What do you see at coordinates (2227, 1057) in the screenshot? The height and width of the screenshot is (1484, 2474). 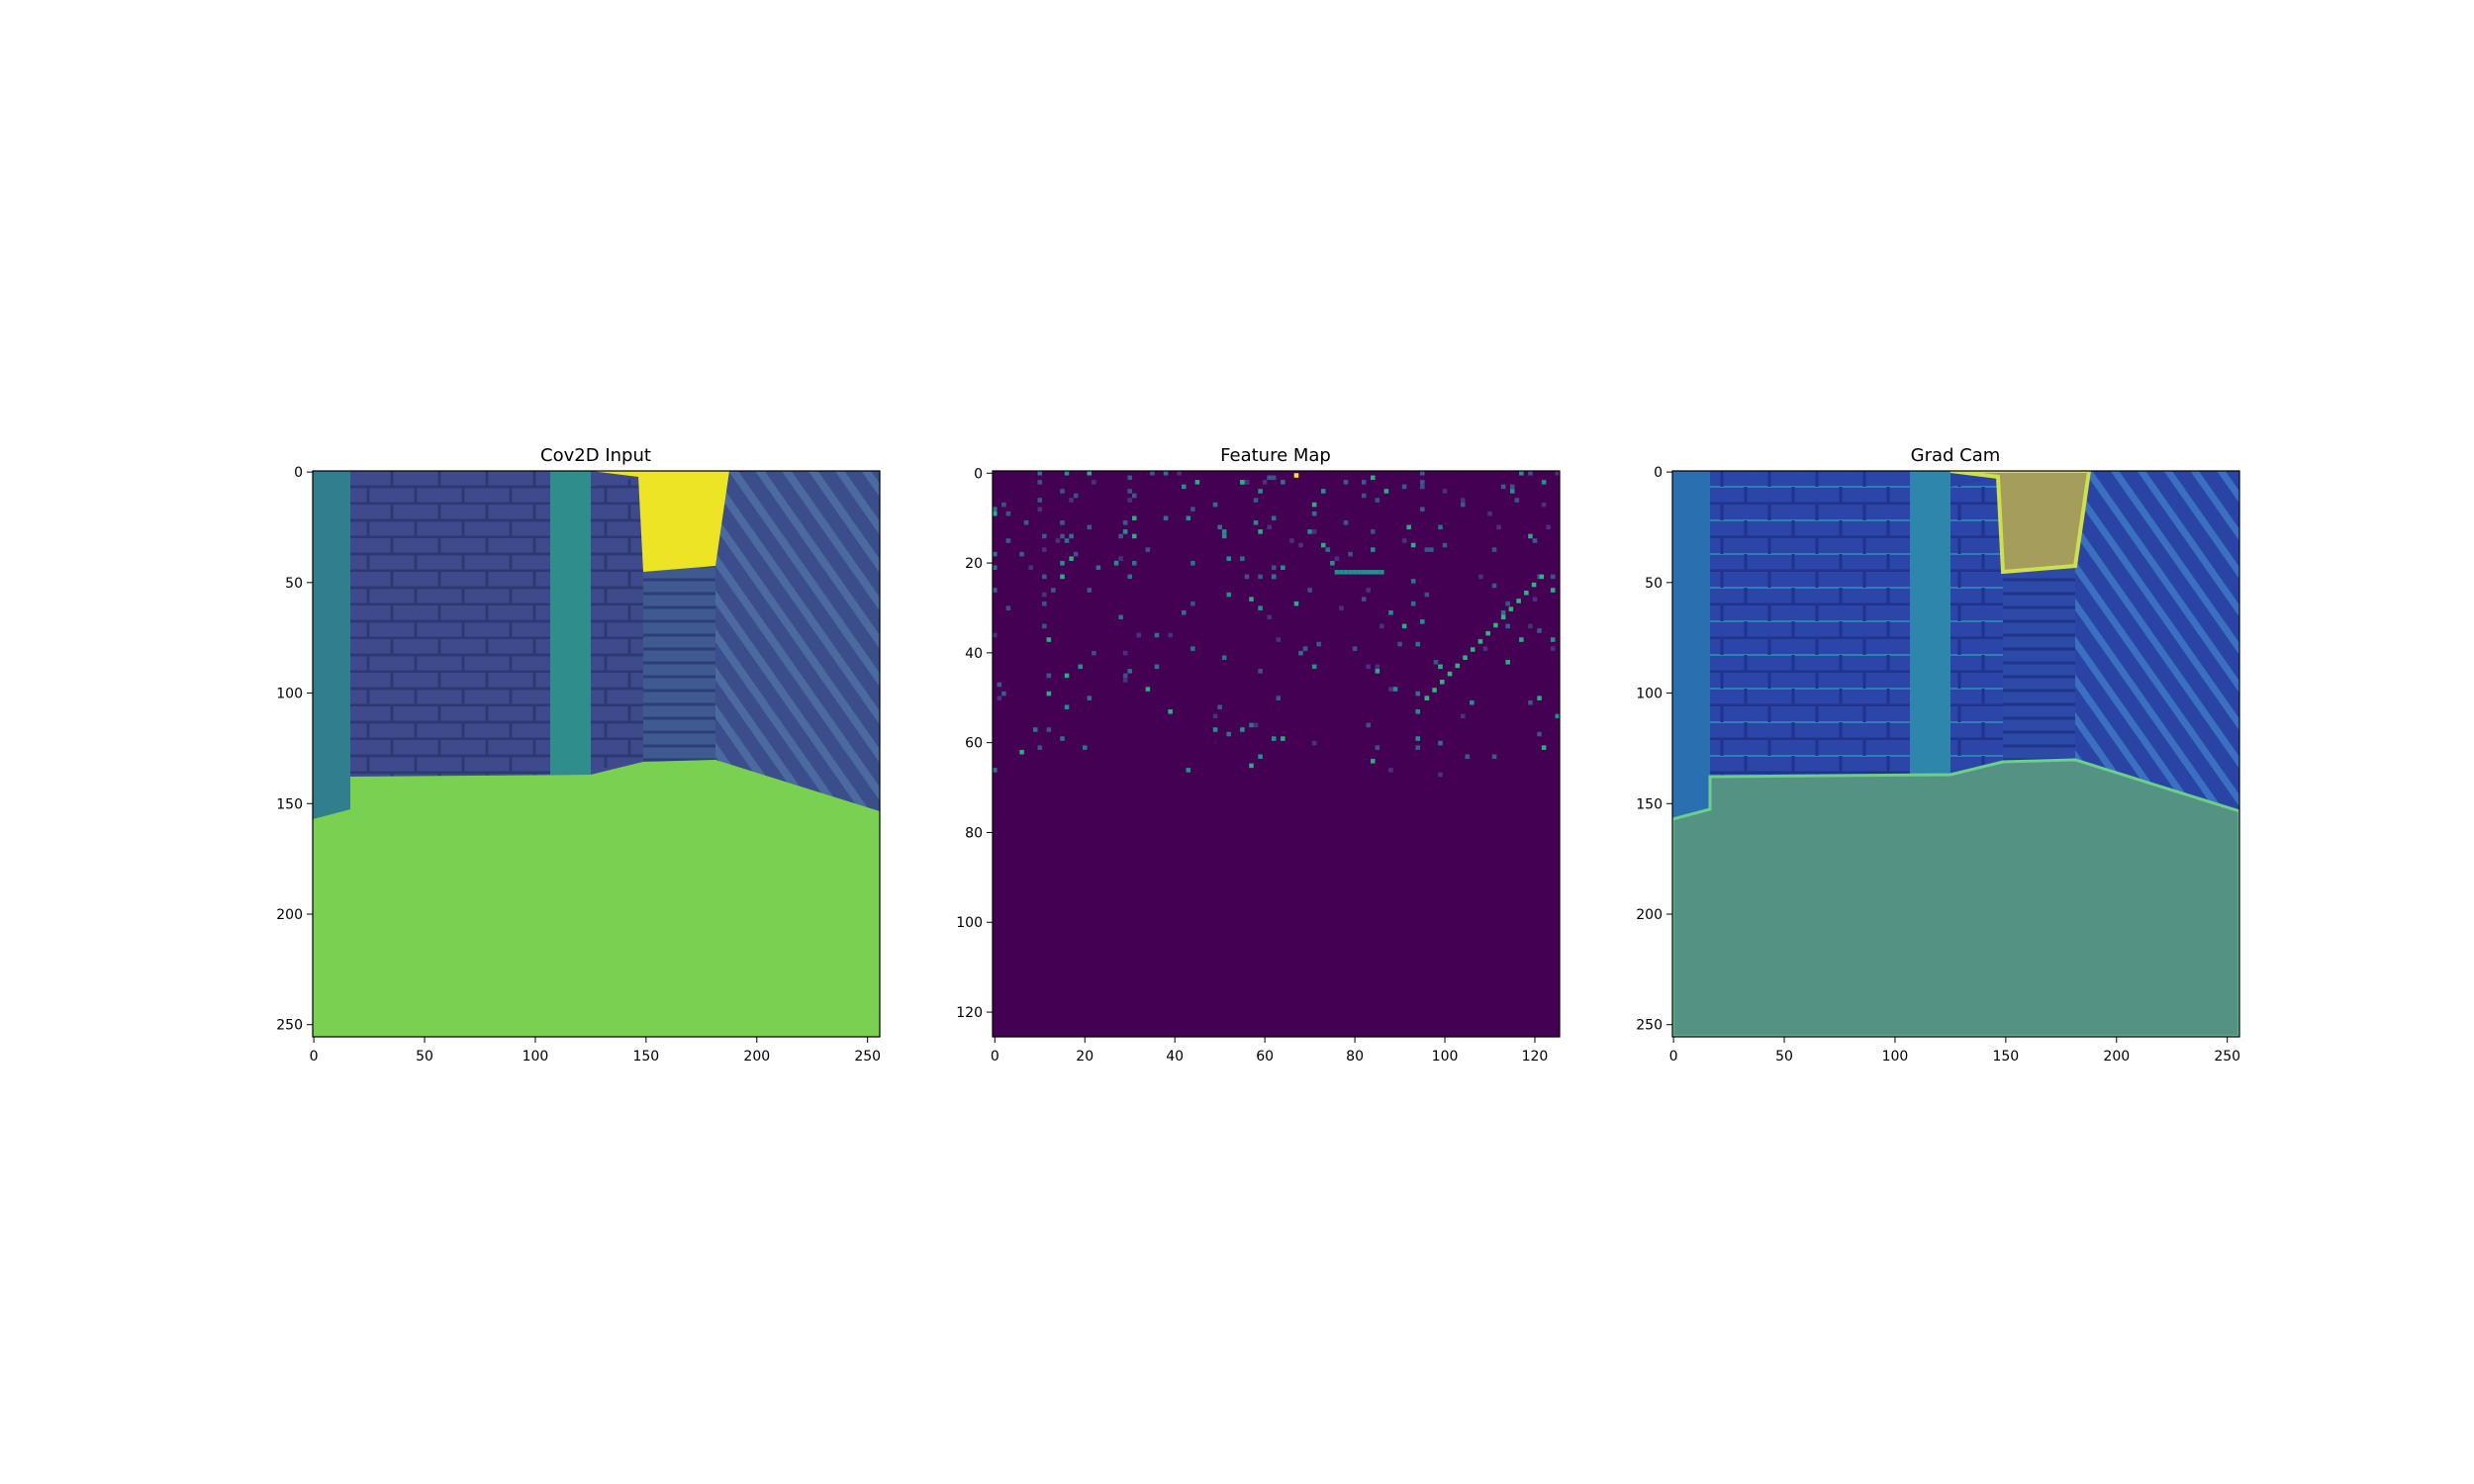 I see `x-tick-label: 250` at bounding box center [2227, 1057].